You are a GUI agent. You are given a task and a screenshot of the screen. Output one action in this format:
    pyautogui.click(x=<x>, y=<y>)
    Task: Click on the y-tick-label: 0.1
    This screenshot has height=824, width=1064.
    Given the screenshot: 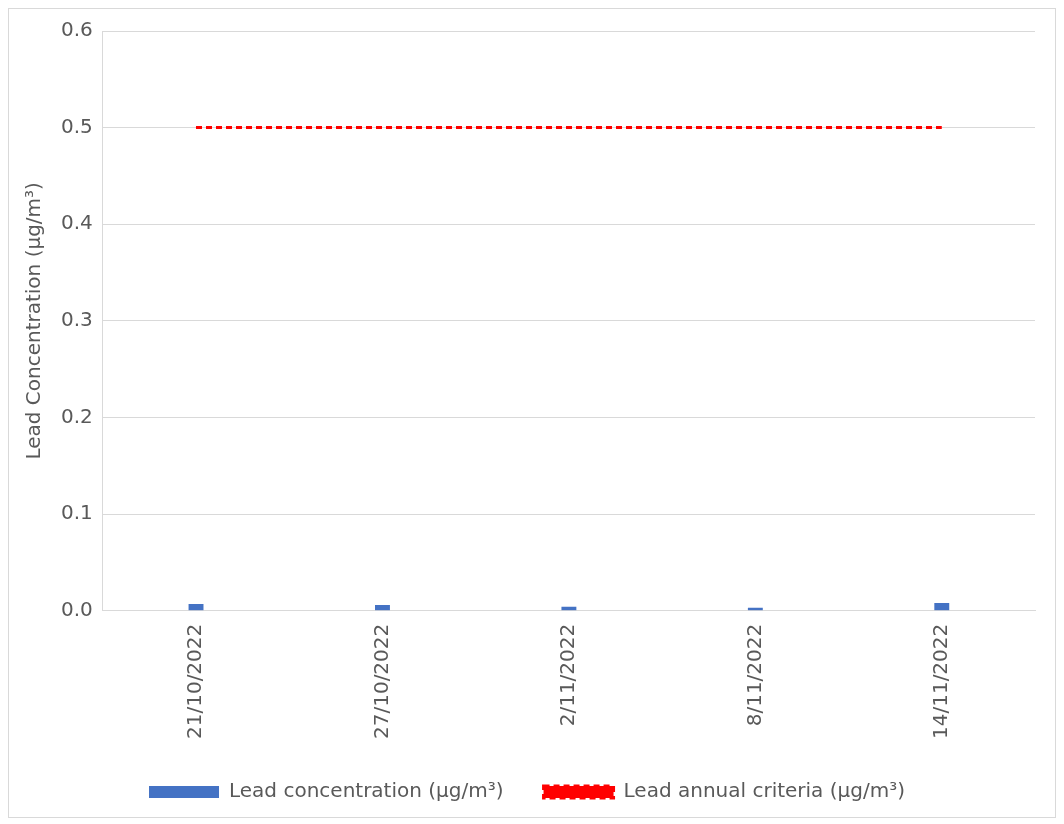 What is the action you would take?
    pyautogui.click(x=76, y=512)
    